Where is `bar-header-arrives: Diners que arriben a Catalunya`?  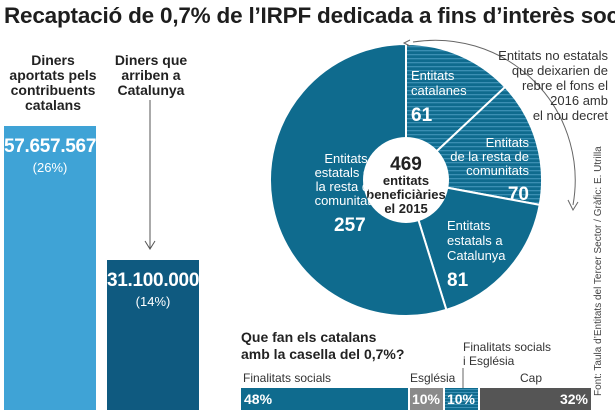
bar-header-arrives: Diners que arriben a Catalunya is located at coordinates (151, 75).